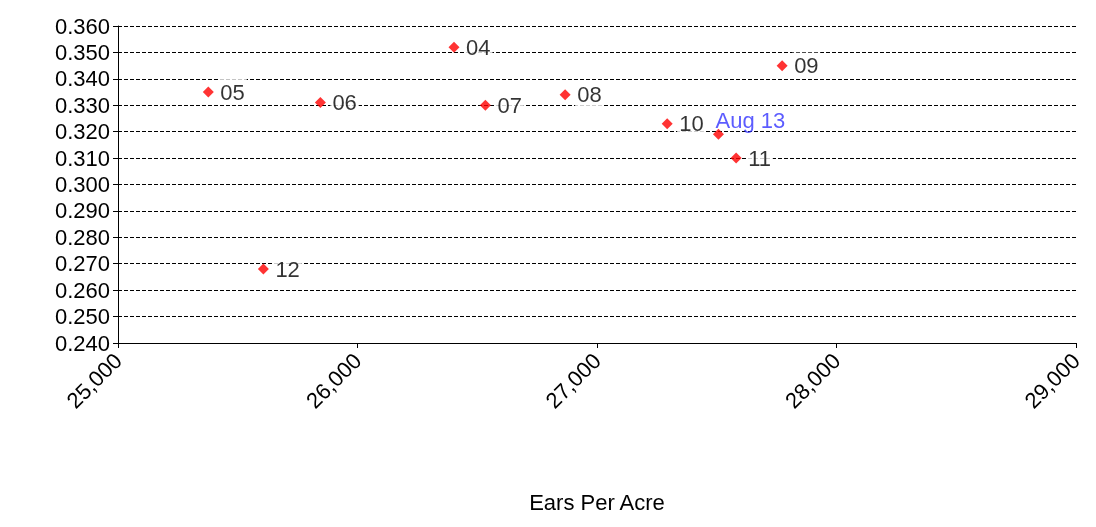  What do you see at coordinates (287, 269) in the screenshot?
I see `annotation: 12` at bounding box center [287, 269].